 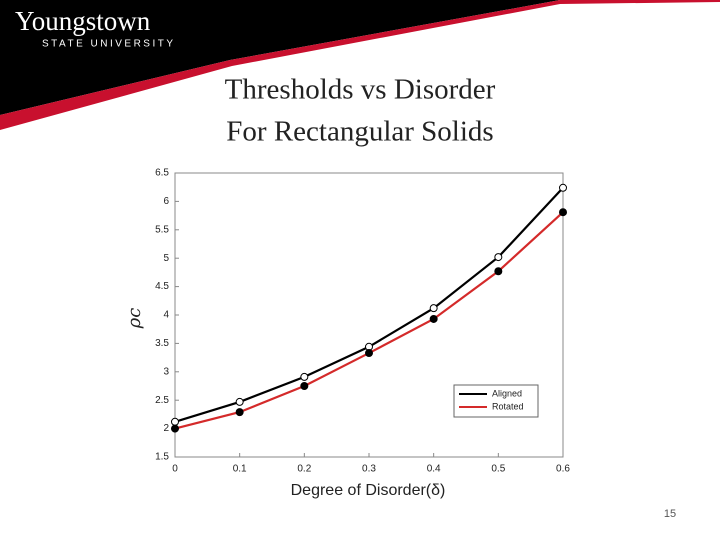 I want to click on x-tick-label: 0.1, so click(x=240, y=469).